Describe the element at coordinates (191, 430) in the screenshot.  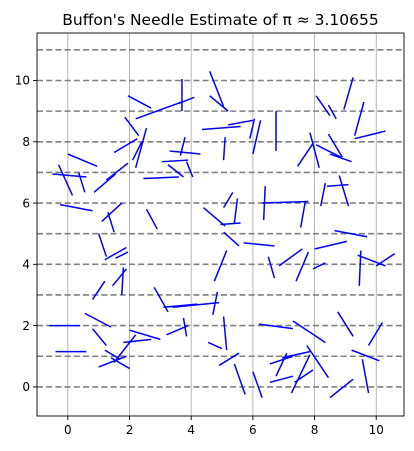
I see `x-tick-label: 4` at that location.